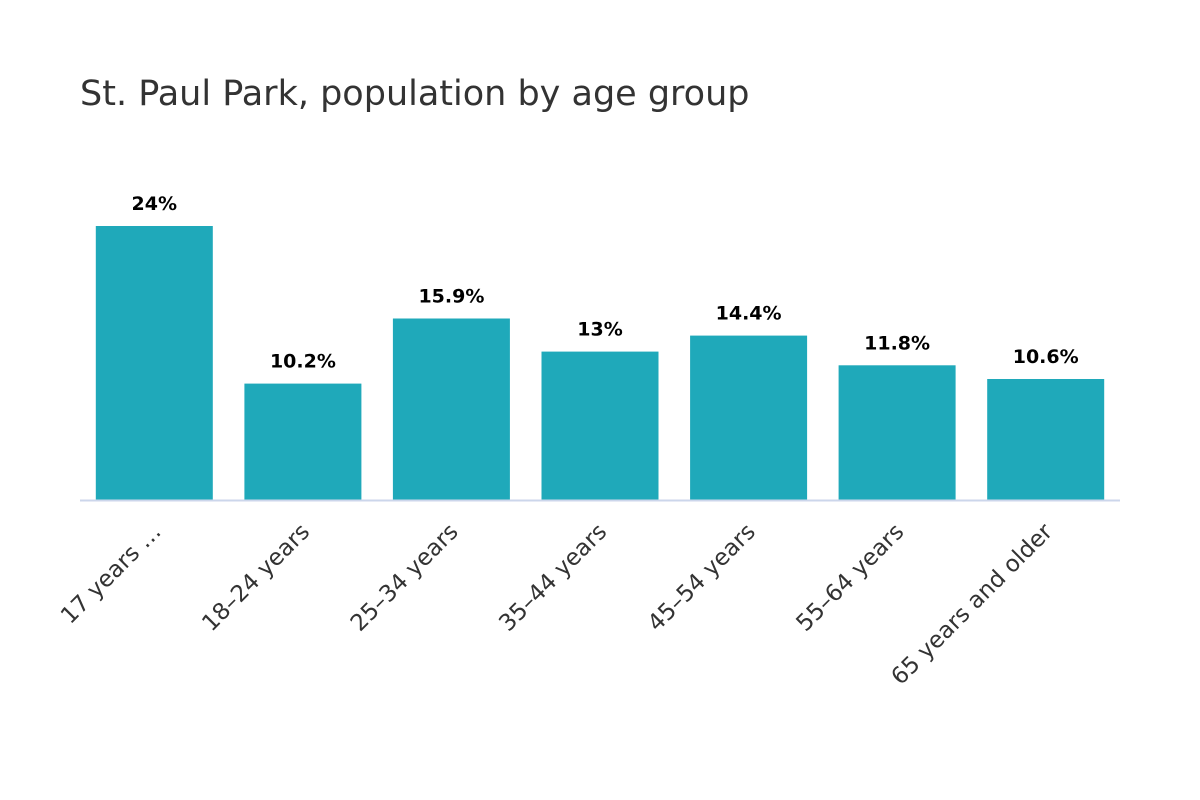 Image resolution: width=1200 pixels, height=800 pixels. Describe the element at coordinates (897, 343) in the screenshot. I see `data-label-6: 11.8%` at that location.